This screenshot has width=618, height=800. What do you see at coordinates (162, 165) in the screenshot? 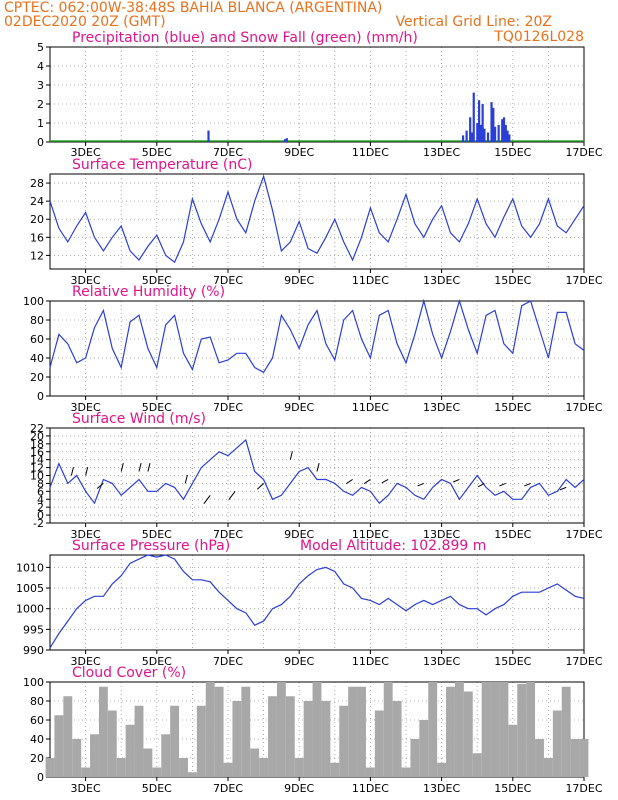
I see `panel-title: Surface Temperature (nC)` at bounding box center [162, 165].